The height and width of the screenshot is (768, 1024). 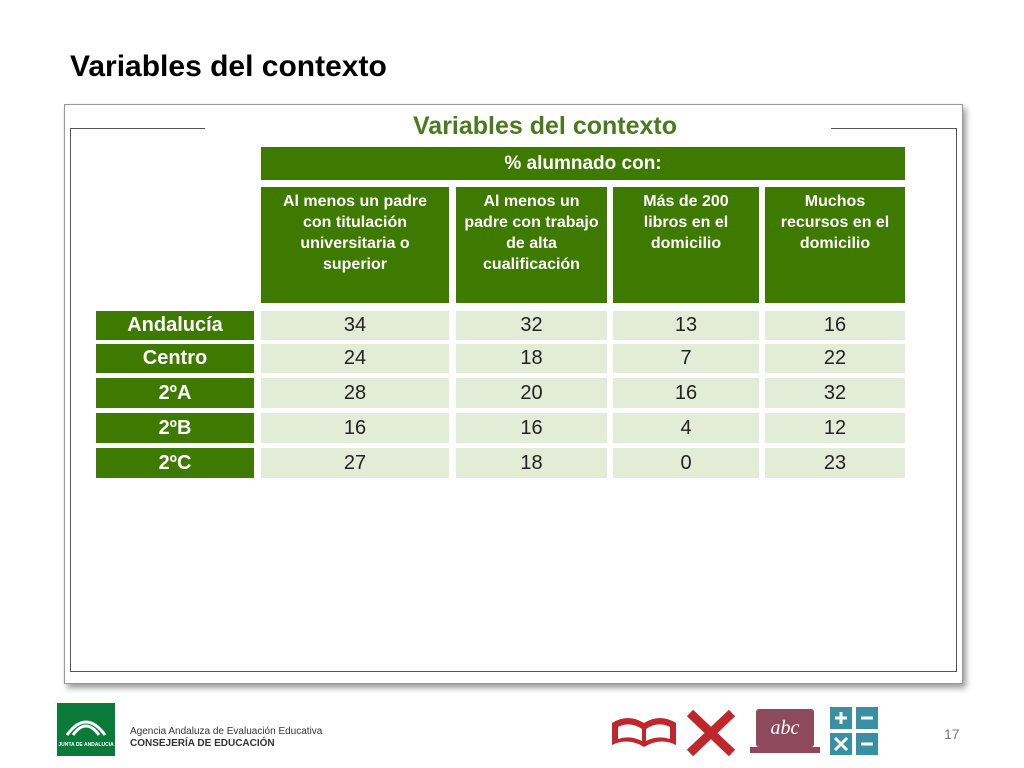 What do you see at coordinates (686, 325) in the screenshot?
I see `cell: 13` at bounding box center [686, 325].